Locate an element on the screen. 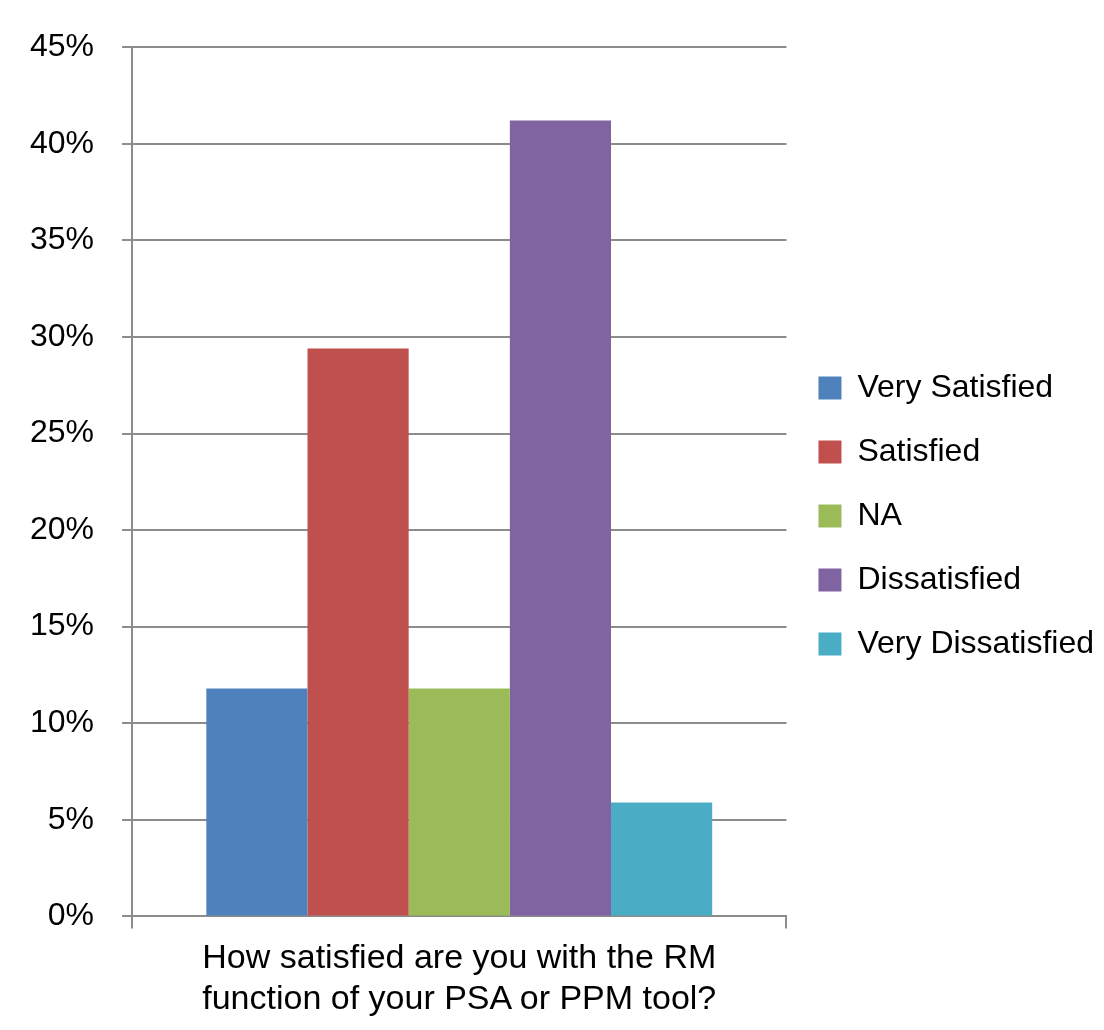 This screenshot has height=1030, width=1104. y-tick-label: 35% is located at coordinates (62, 238).